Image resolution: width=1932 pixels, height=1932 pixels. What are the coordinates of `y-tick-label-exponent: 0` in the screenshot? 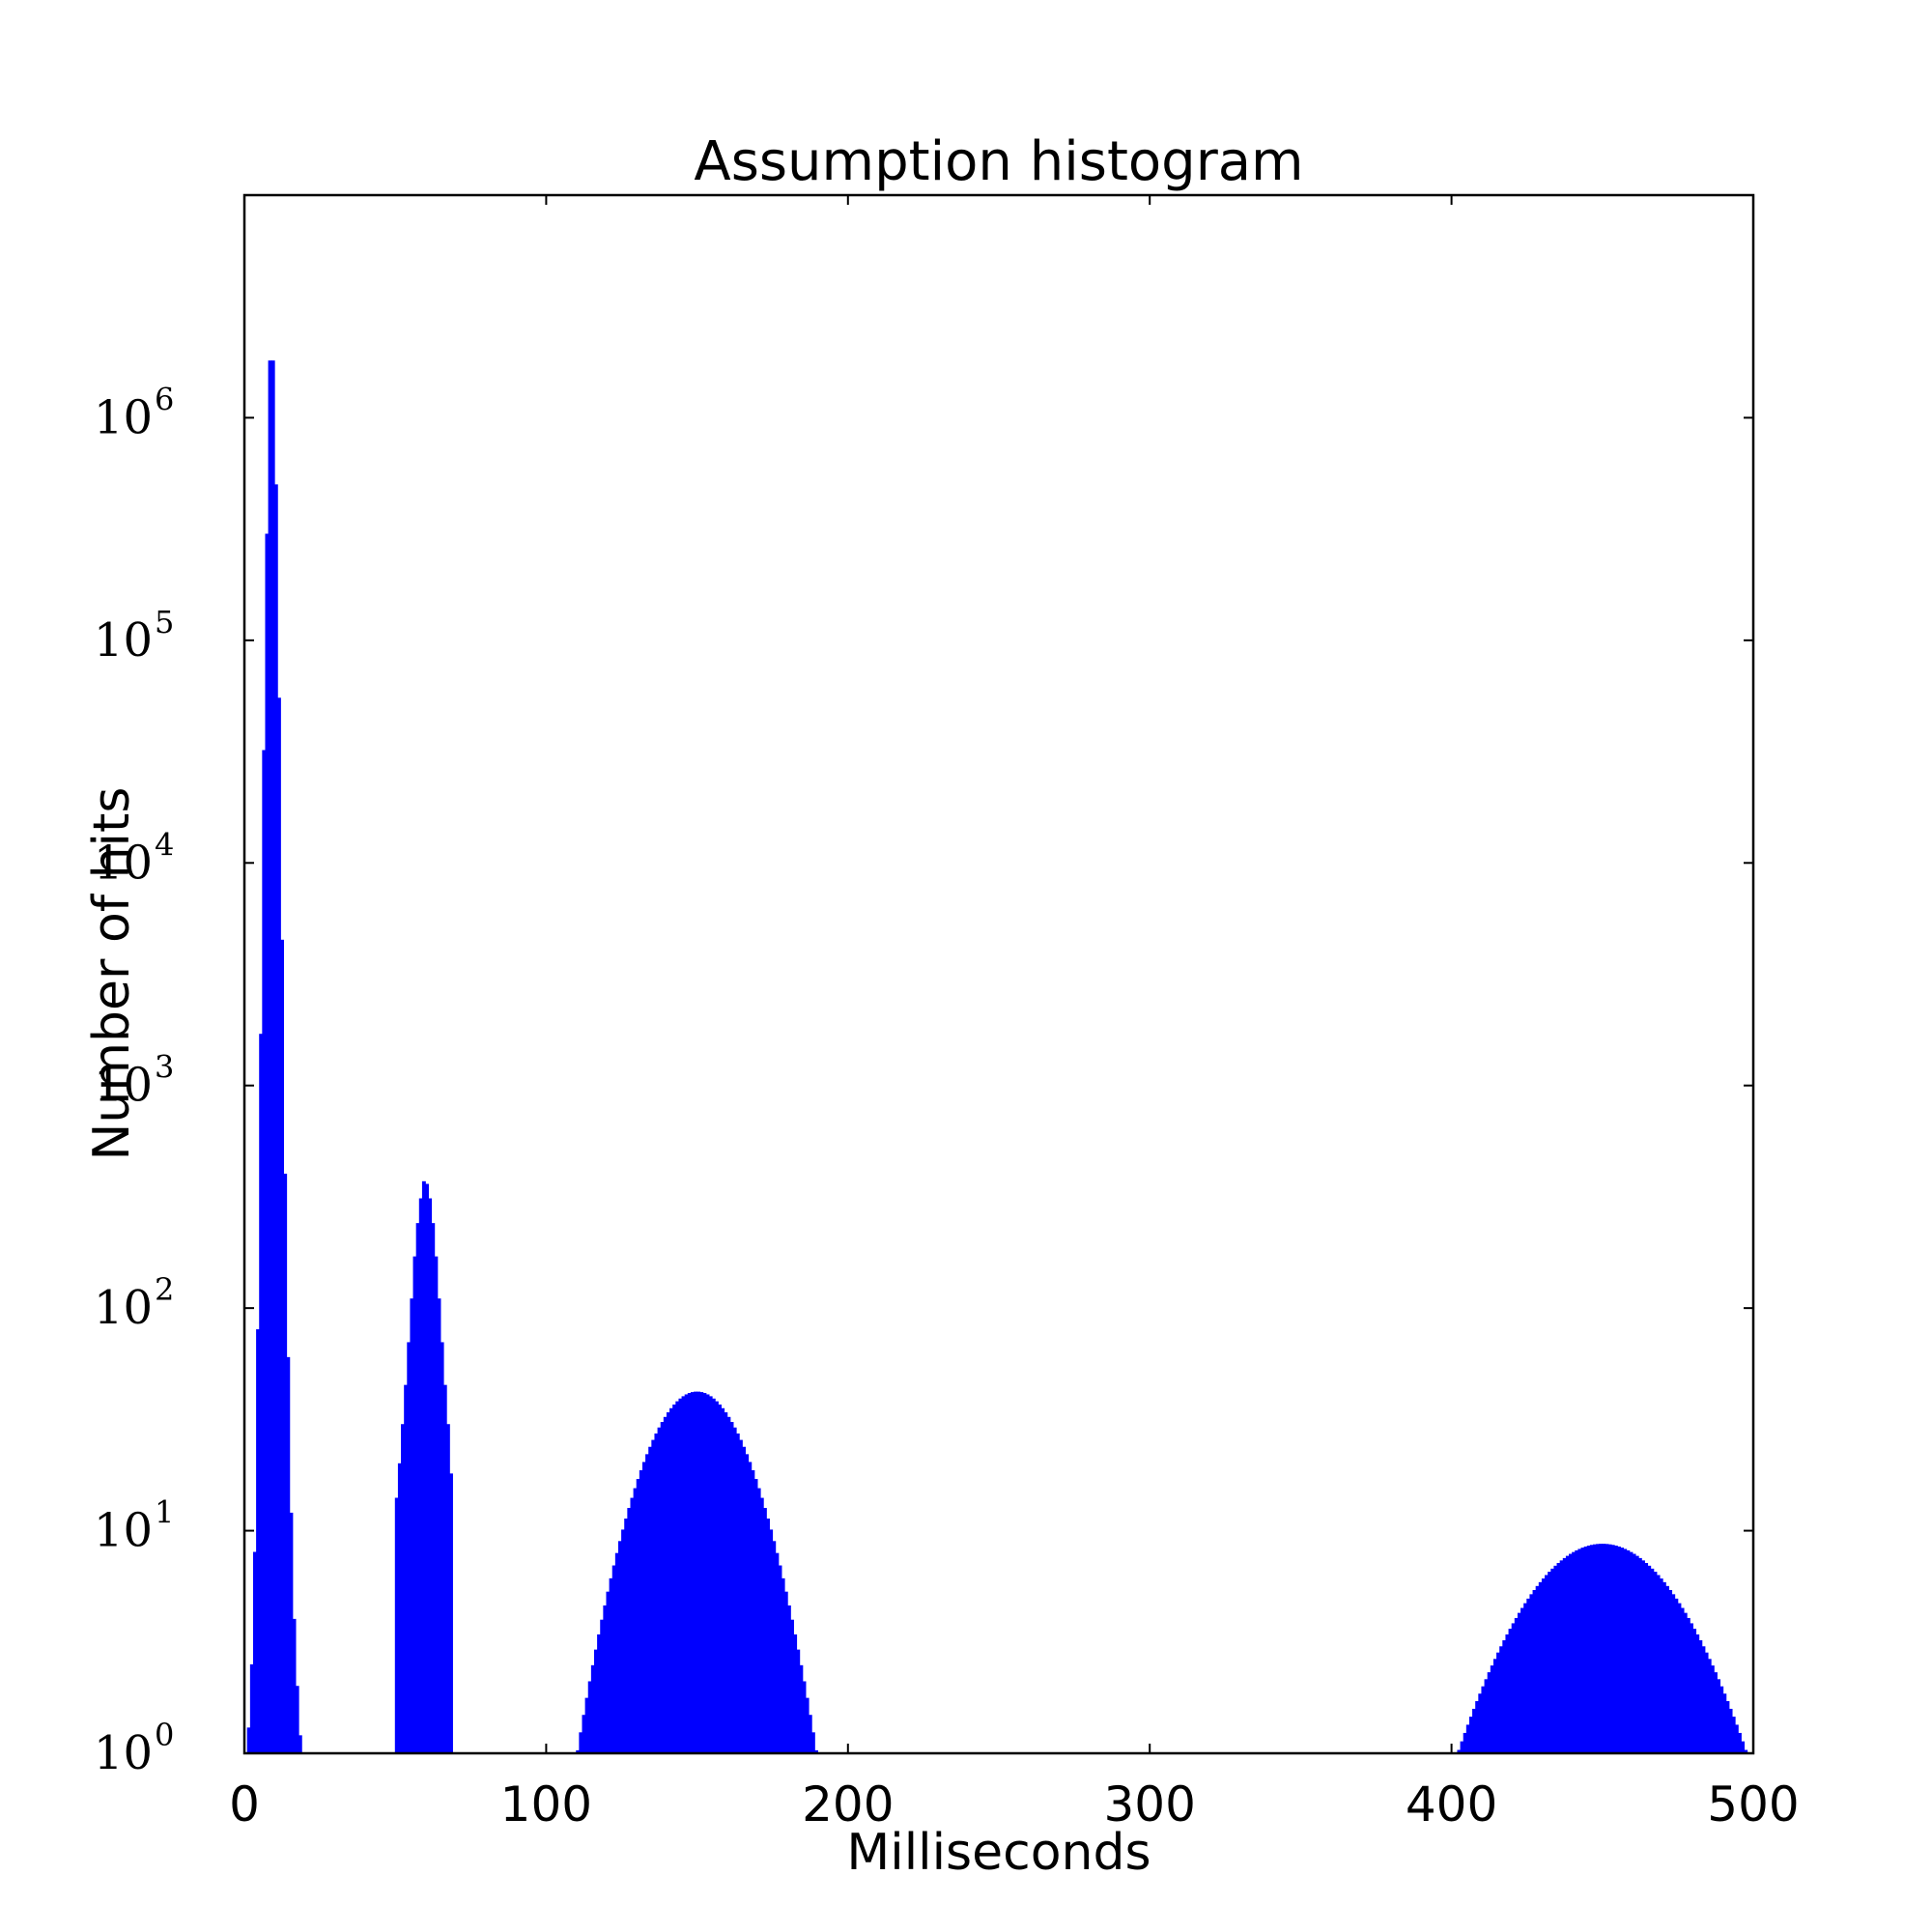 It's located at (164, 1735).